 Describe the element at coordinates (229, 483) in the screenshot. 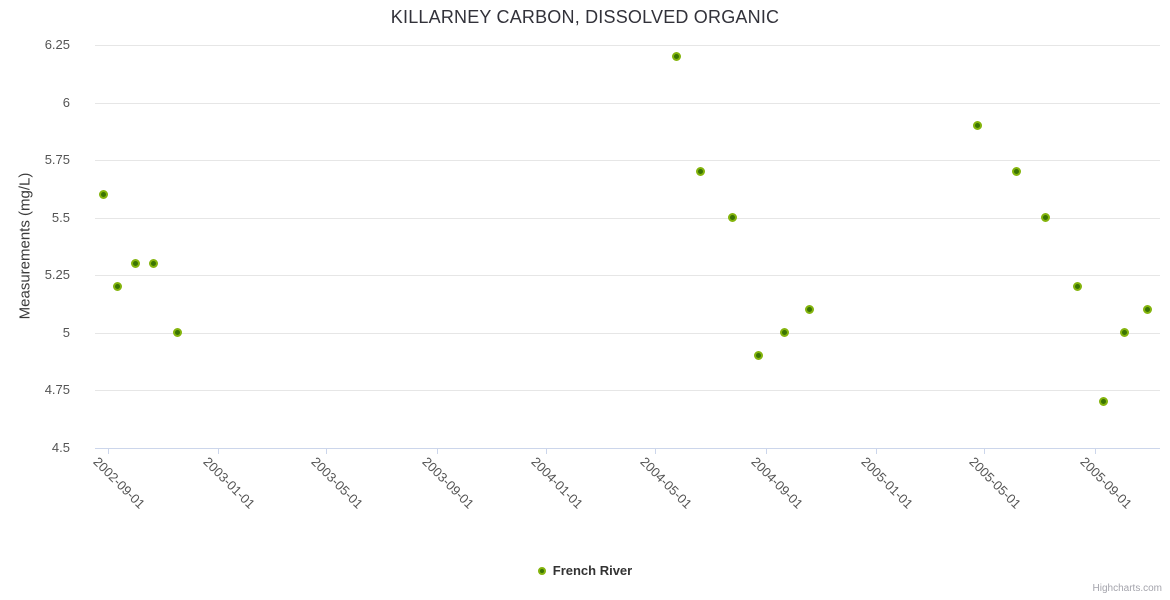

I see `x-axis-tick-label: 2003-01-01` at that location.